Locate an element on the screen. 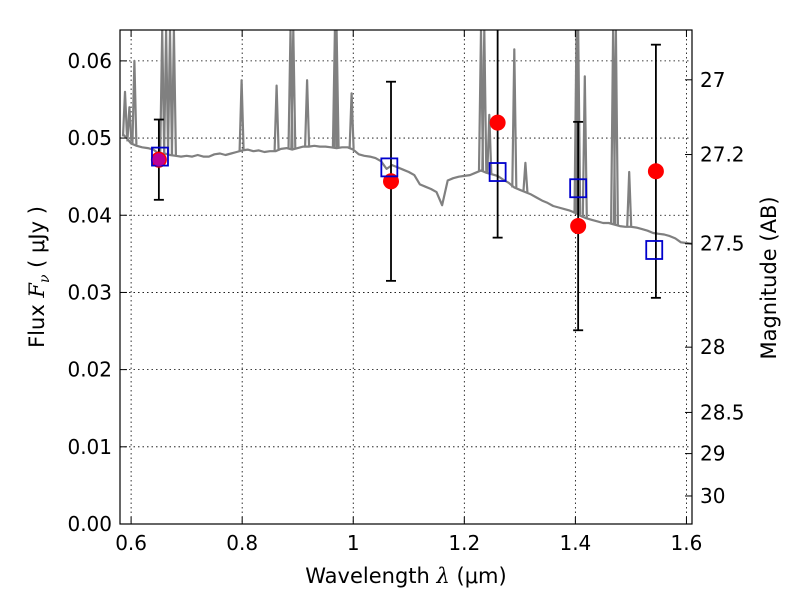 This screenshot has height=600, width=800. y-tick-label: 0.01 is located at coordinates (89, 447).